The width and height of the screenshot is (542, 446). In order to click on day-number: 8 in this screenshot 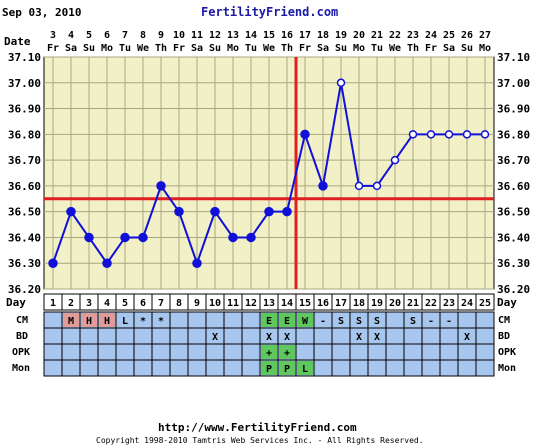, I will do `click(179, 303)`.